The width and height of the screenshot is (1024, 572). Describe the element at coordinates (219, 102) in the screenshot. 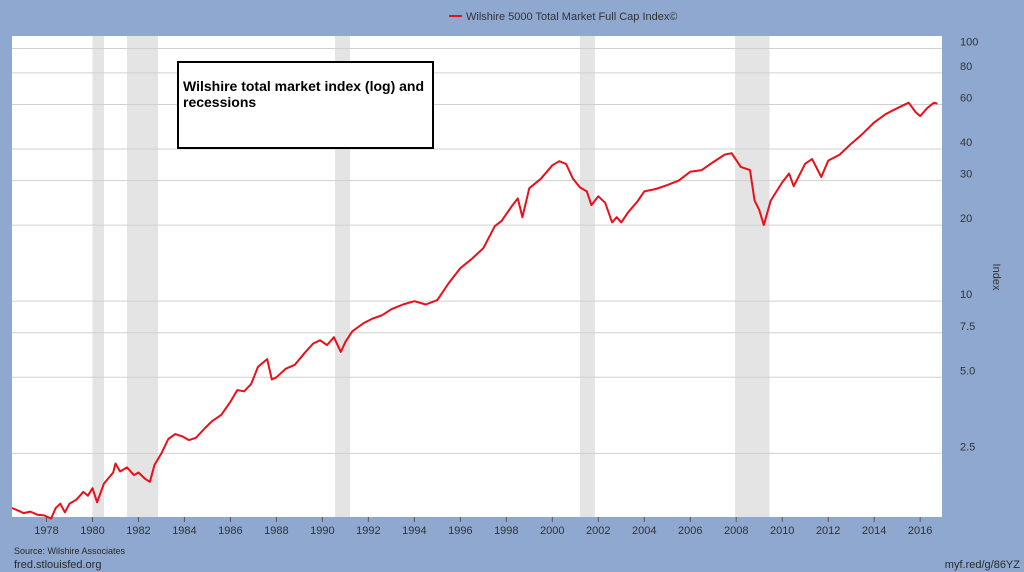

I see `annotation-line-2: recessions` at that location.